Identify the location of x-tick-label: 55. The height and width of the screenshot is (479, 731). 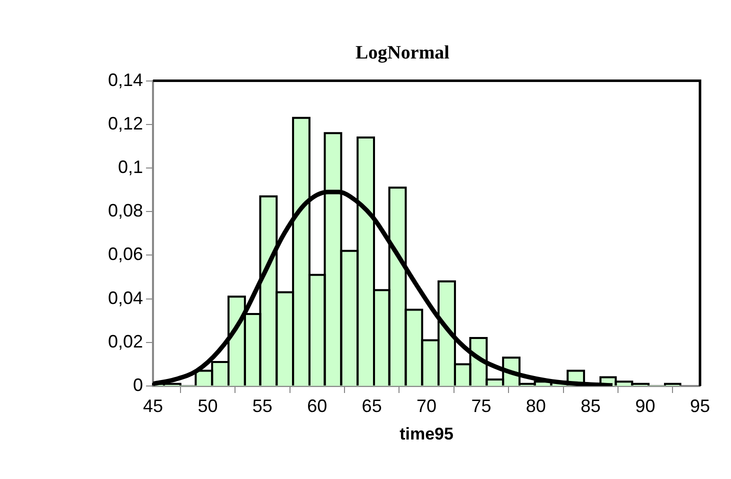
(262, 406).